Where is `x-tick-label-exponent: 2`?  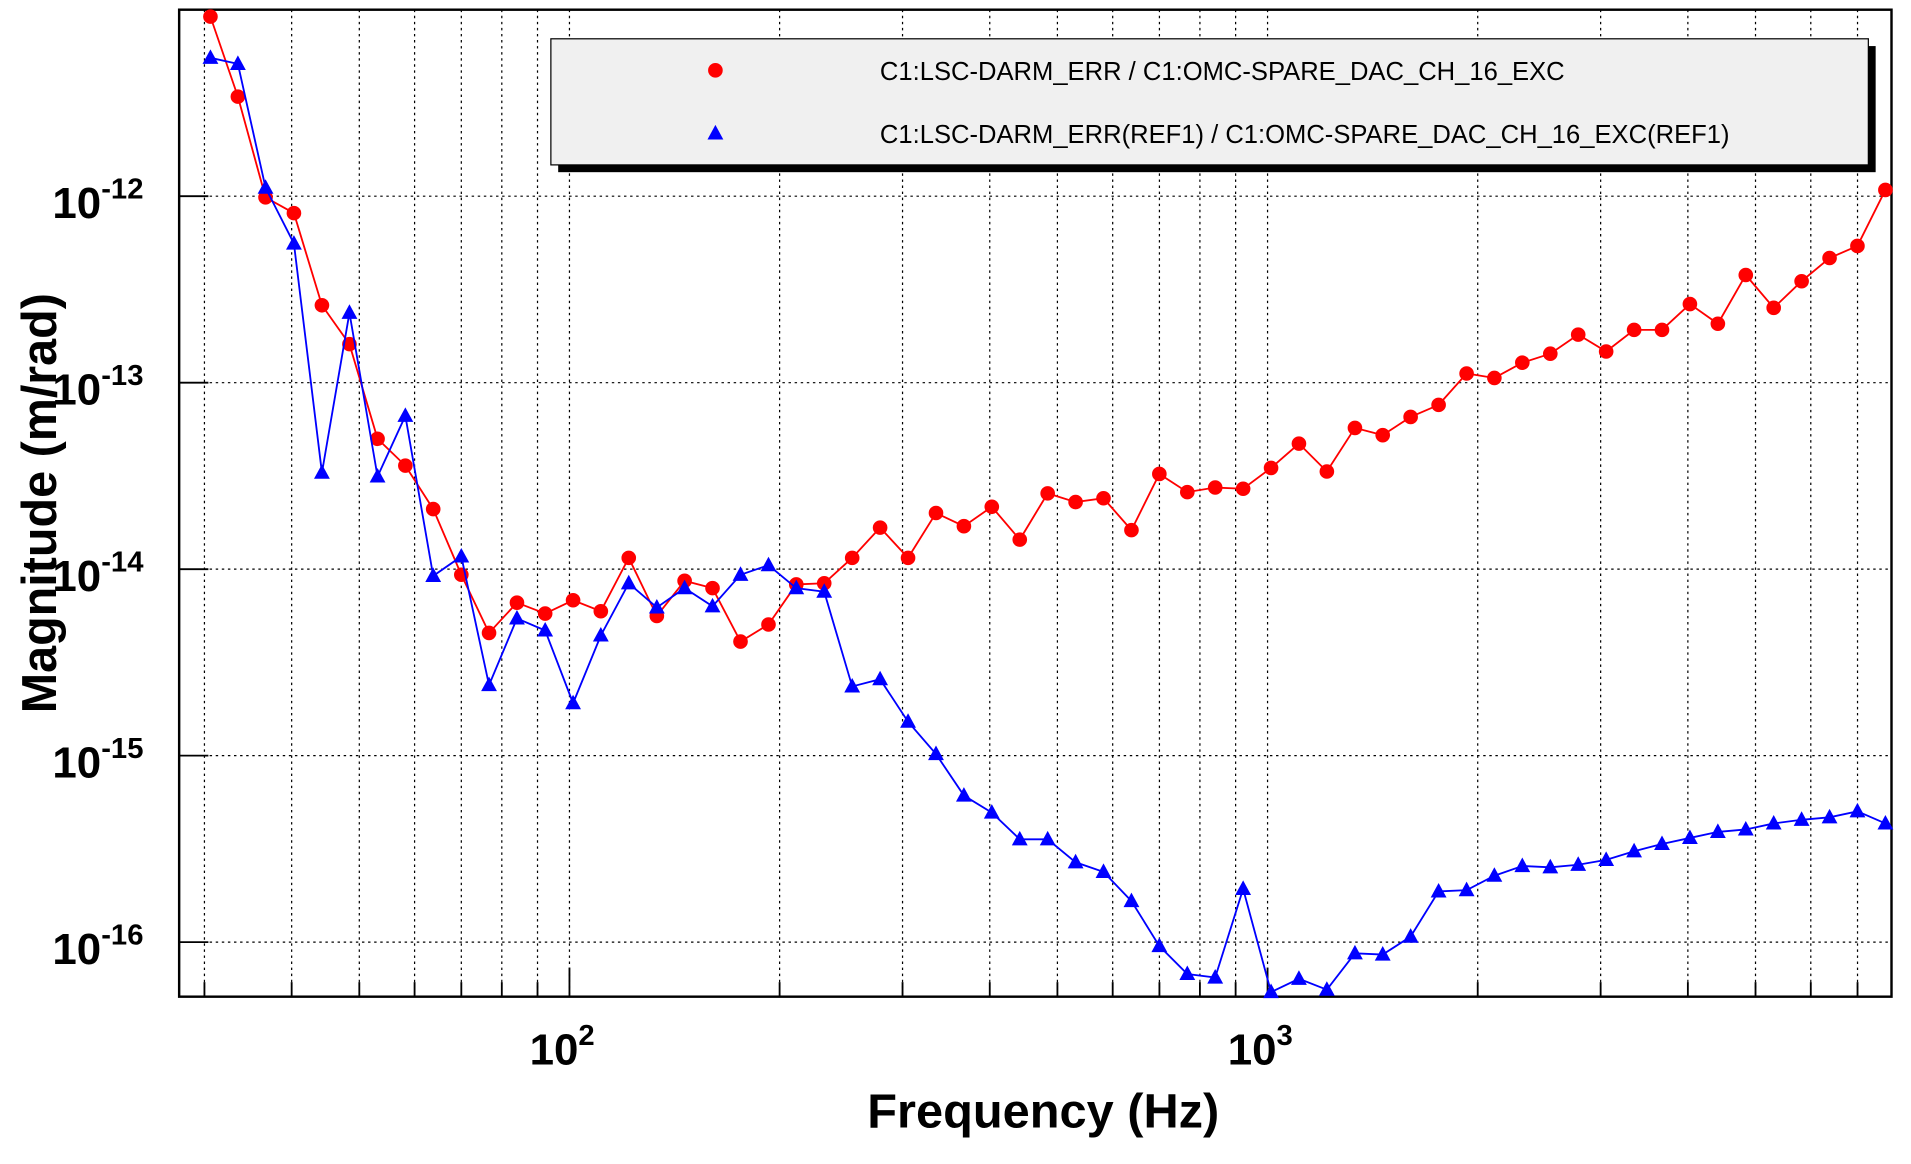
x-tick-label-exponent: 2 is located at coordinates (586, 1036).